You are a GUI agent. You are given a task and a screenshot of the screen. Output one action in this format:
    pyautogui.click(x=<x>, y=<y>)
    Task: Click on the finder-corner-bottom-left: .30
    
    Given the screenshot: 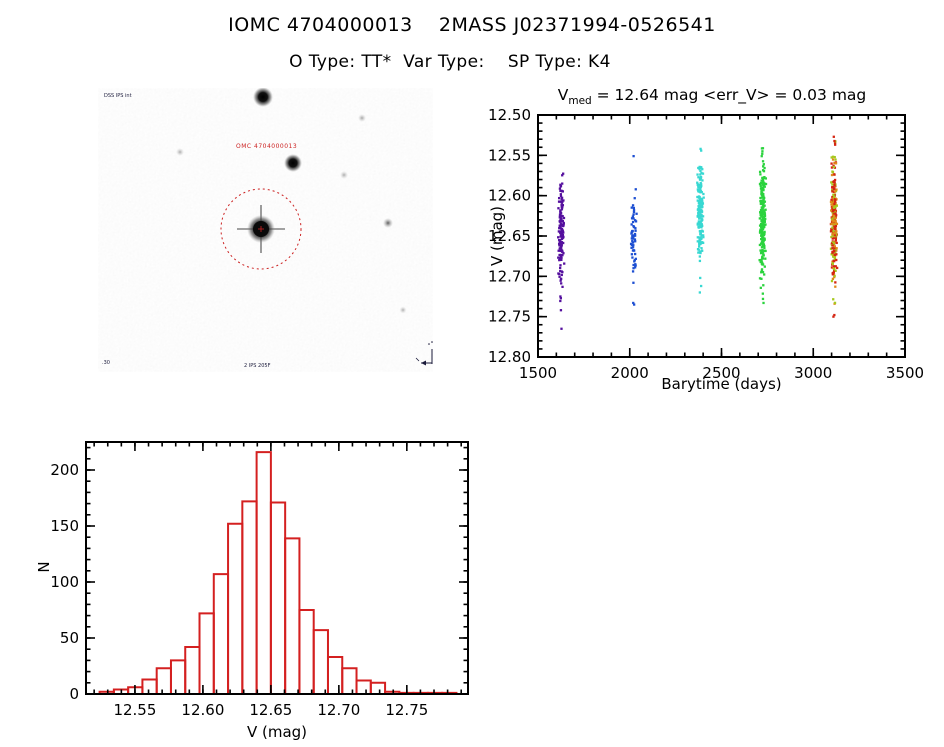 What is the action you would take?
    pyautogui.click(x=106, y=363)
    